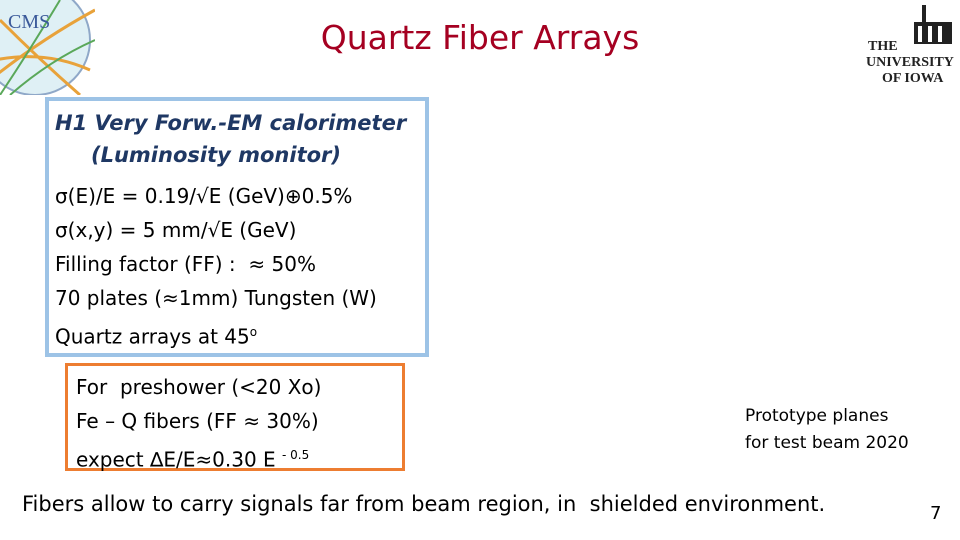 The height and width of the screenshot is (540, 960). Describe the element at coordinates (231, 123) in the screenshot. I see `heading: H1 Very Forw.-EM calorimeter` at that location.